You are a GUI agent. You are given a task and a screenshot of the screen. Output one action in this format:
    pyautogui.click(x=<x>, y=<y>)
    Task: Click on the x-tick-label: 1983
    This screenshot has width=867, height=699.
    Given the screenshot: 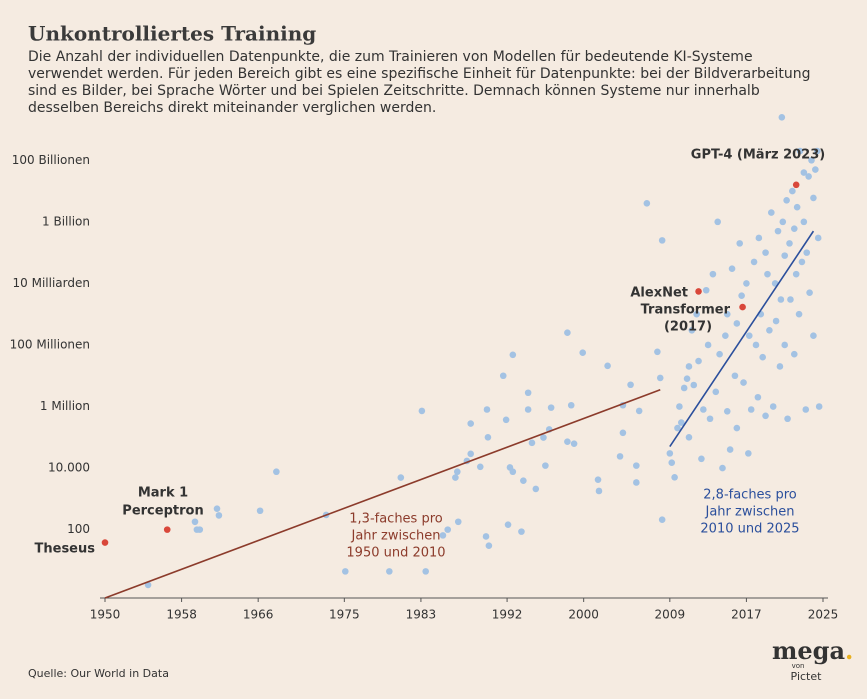 What is the action you would take?
    pyautogui.click(x=421, y=615)
    